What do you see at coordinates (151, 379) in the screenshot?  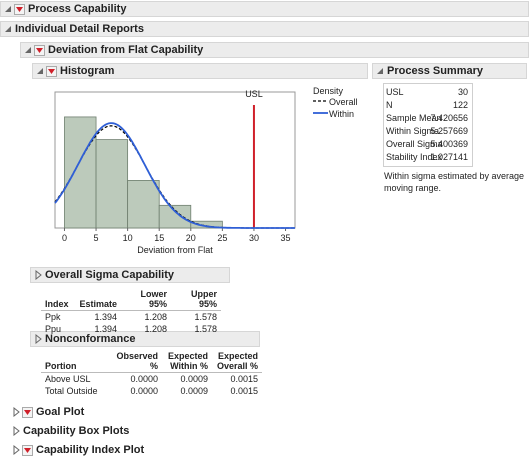 I see `table-row: Above USL 0.0000 0.0009 0.0015` at bounding box center [151, 379].